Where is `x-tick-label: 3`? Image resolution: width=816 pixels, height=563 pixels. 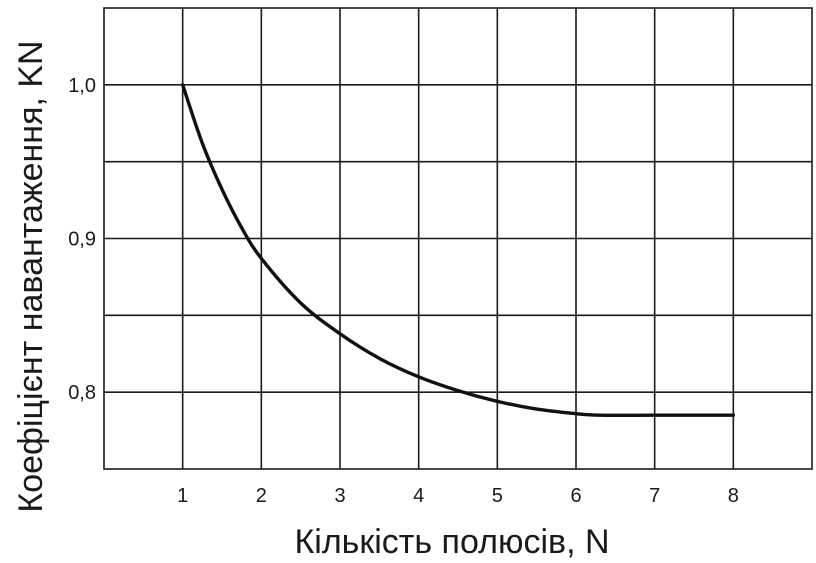 x-tick-label: 3 is located at coordinates (339, 496).